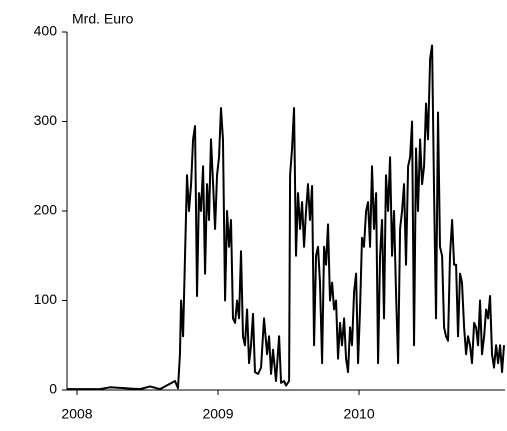 Image resolution: width=507 pixels, height=431 pixels. I want to click on y-axis-label: Mrd. Euro, so click(103, 19).